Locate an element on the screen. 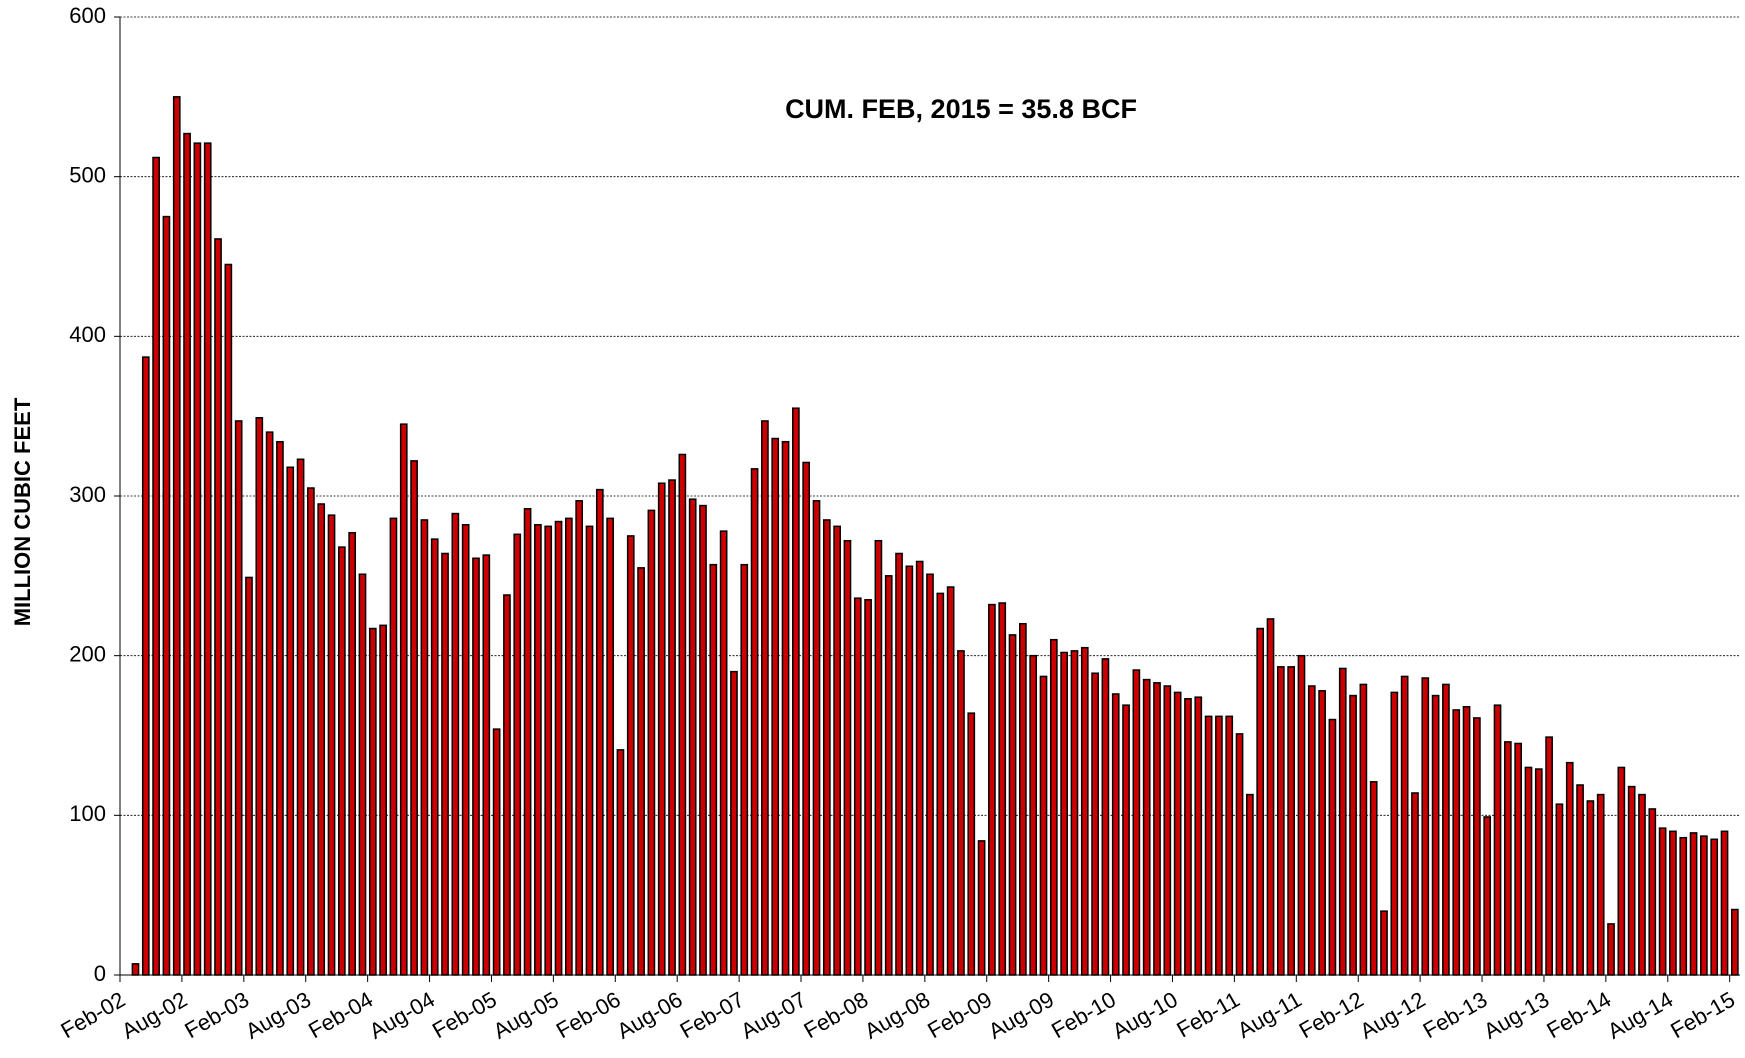 The height and width of the screenshot is (1058, 1745). x-tick-label: Feb-11 is located at coordinates (1207, 1015).